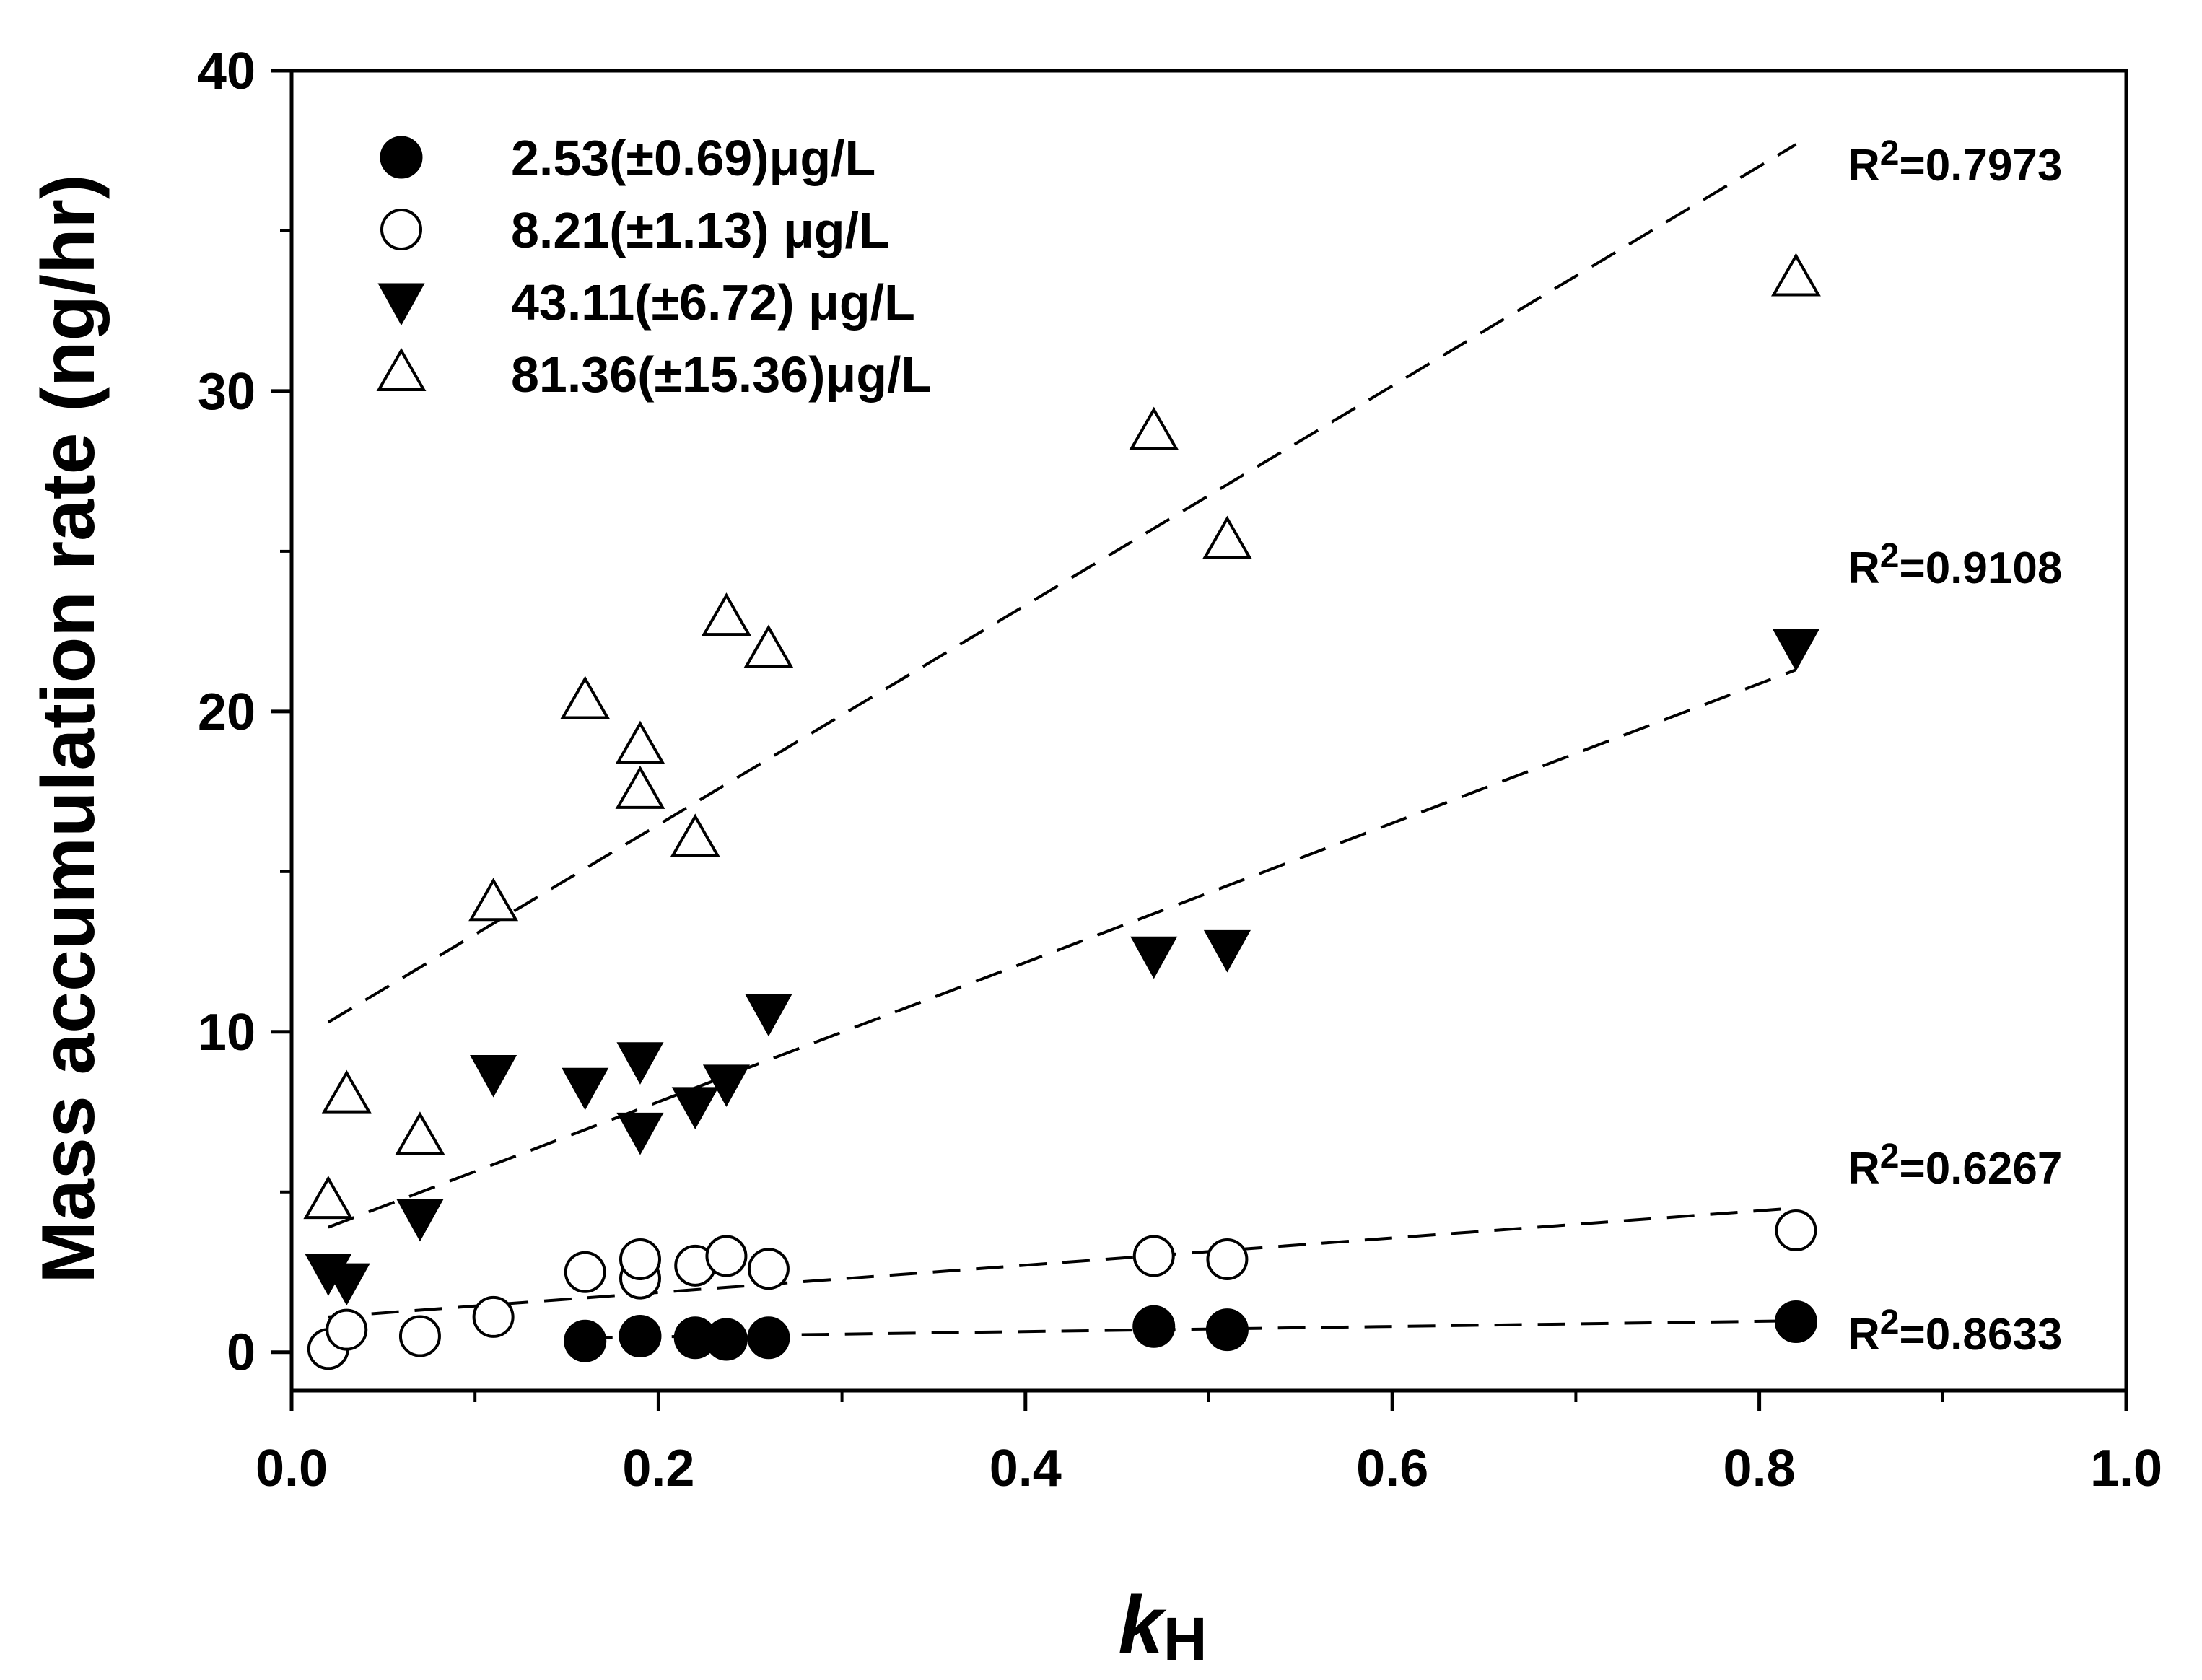 The width and height of the screenshot is (2202, 1680). What do you see at coordinates (1981, 1335) in the screenshot?
I see `r2-value: =0.8633` at bounding box center [1981, 1335].